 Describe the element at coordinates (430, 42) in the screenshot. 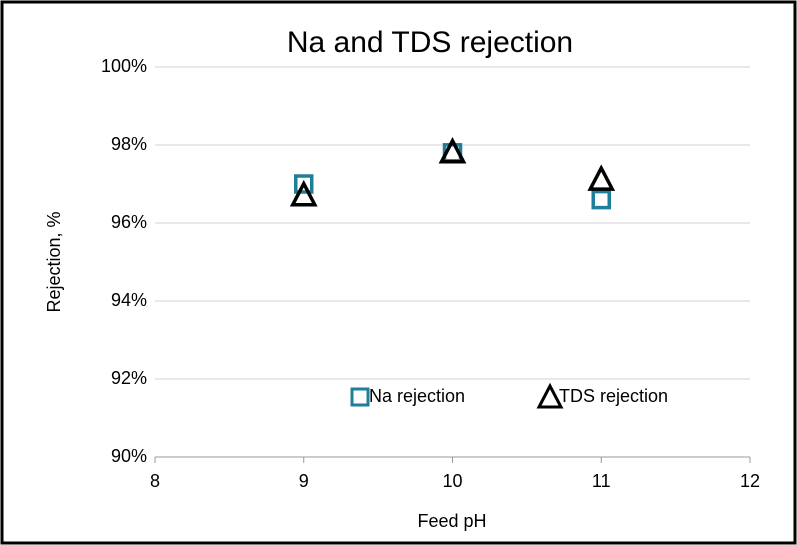

I see `chart-title: Na and TDS rejection` at that location.